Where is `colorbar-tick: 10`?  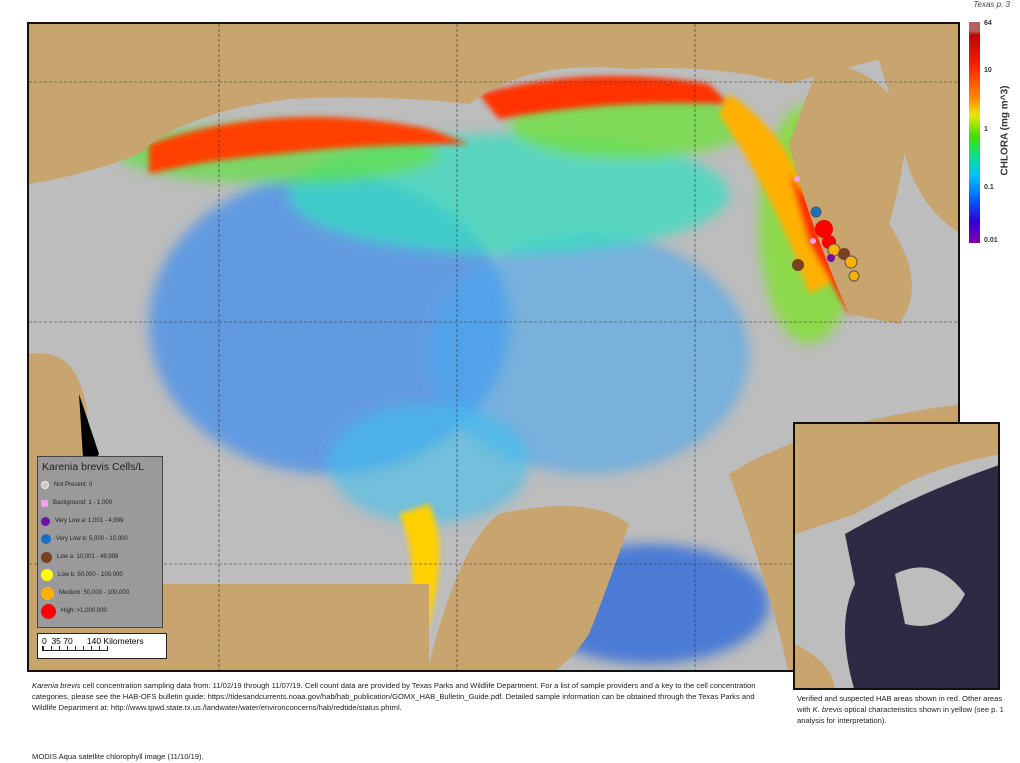
colorbar-tick: 10 is located at coordinates (988, 70).